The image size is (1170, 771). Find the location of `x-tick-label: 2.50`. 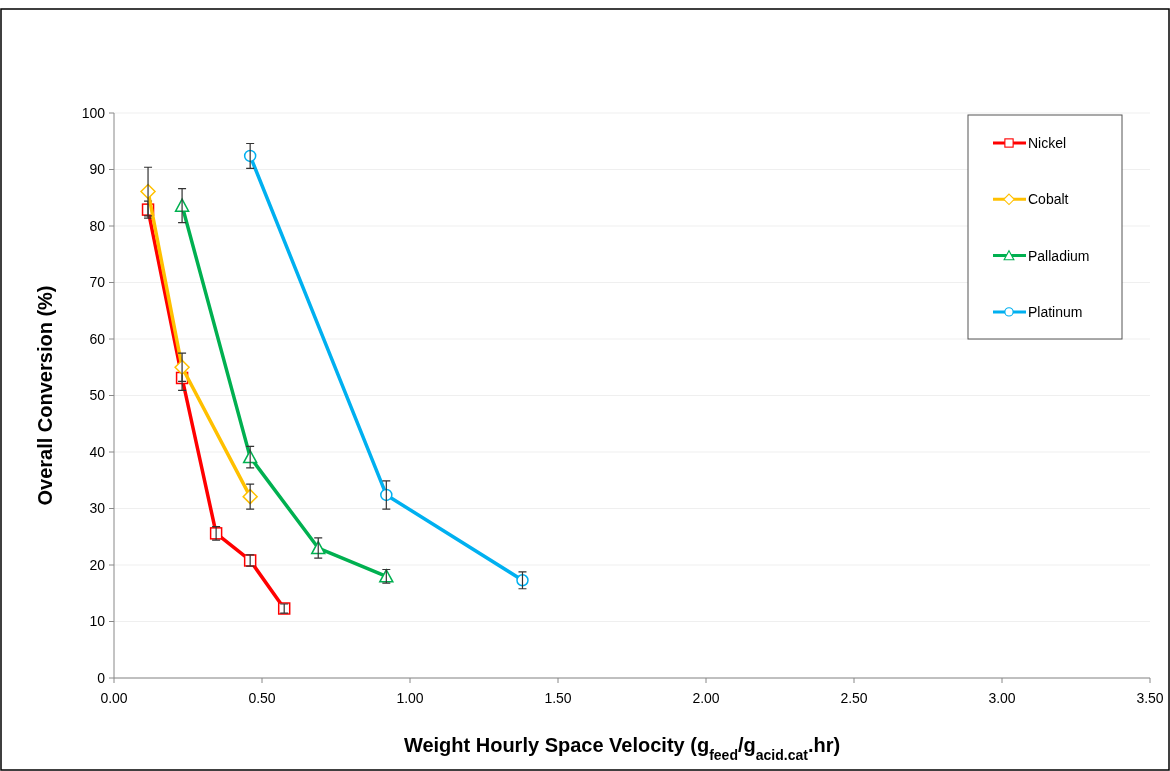

x-tick-label: 2.50 is located at coordinates (854, 698).